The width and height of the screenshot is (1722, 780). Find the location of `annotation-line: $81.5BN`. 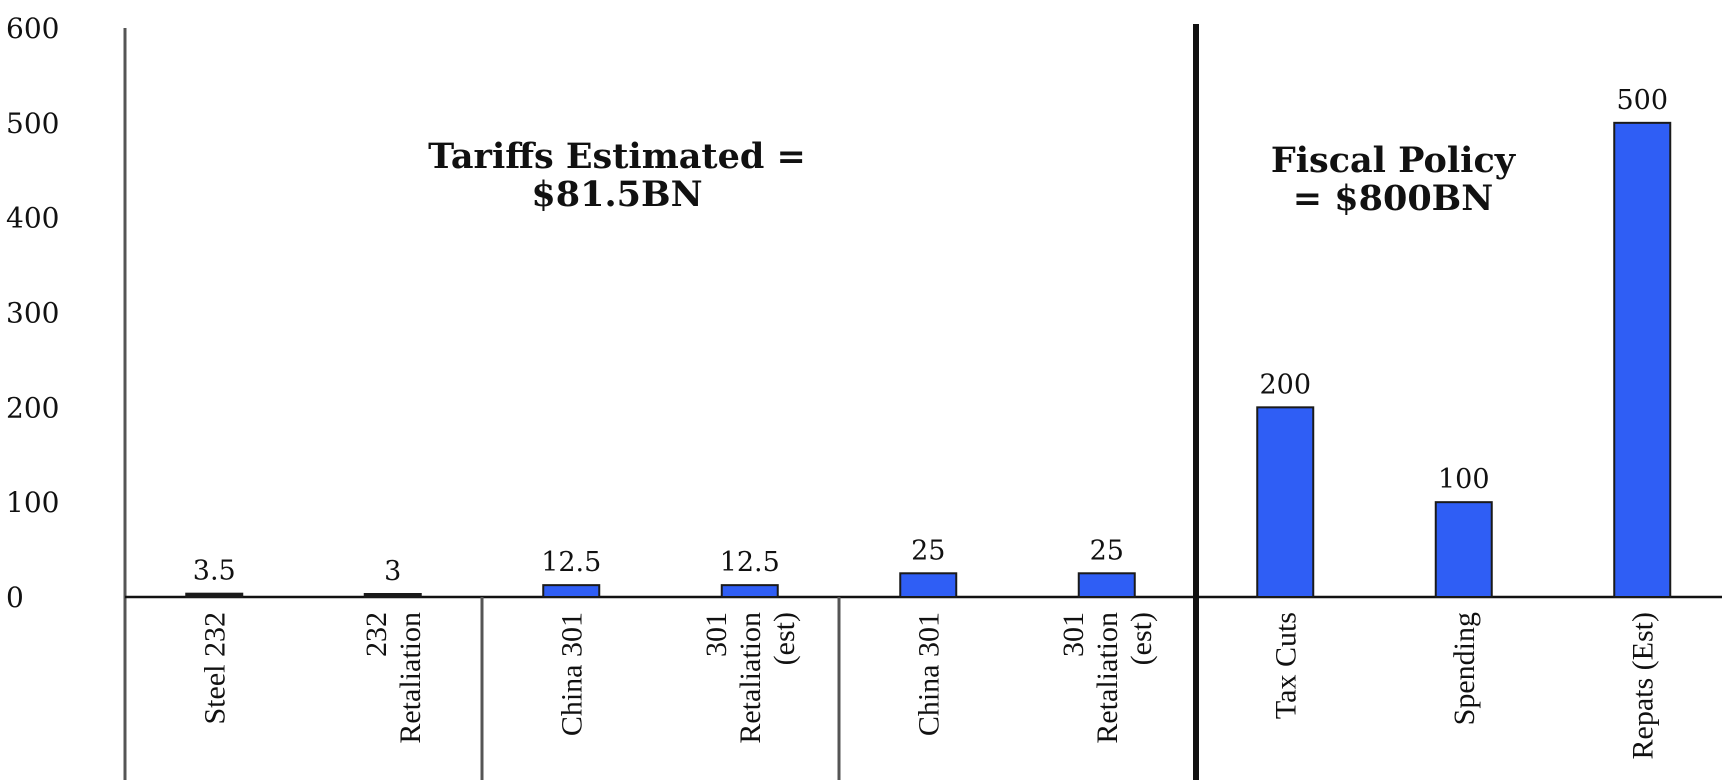

annotation-line: $81.5BN is located at coordinates (616, 194).